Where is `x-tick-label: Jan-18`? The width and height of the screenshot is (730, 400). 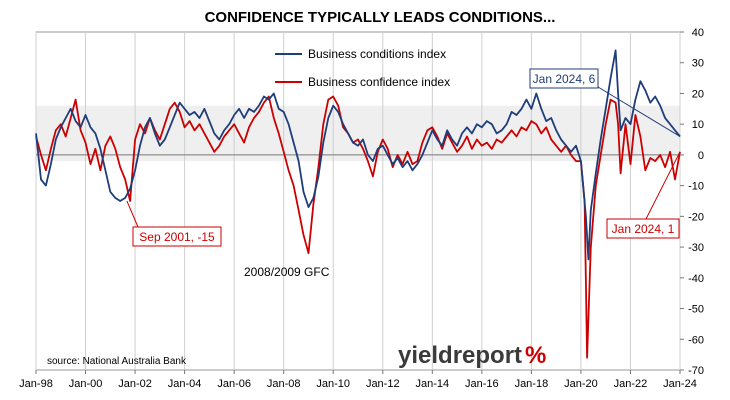 x-tick-label: Jan-18 is located at coordinates (532, 384).